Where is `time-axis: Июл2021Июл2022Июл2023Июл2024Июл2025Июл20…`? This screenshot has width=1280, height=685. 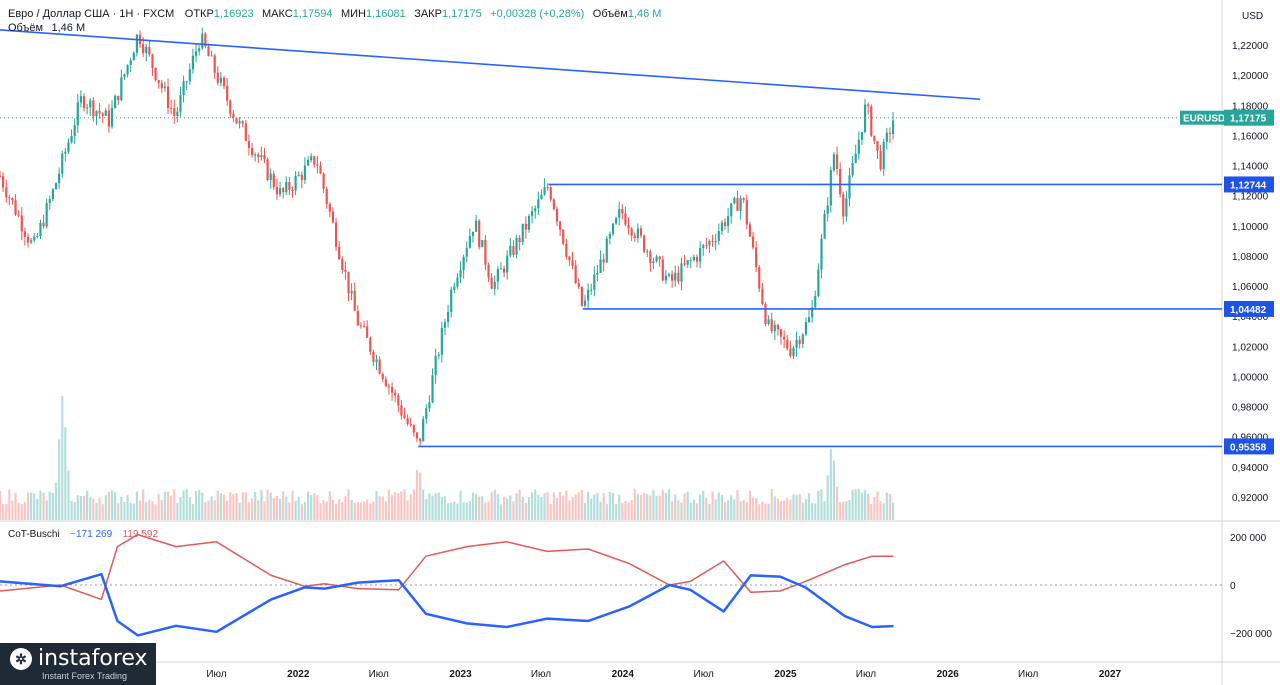 time-axis: Июл2021Июл2022Июл2023Июл2024Июл2025Июл20… is located at coordinates (582, 674).